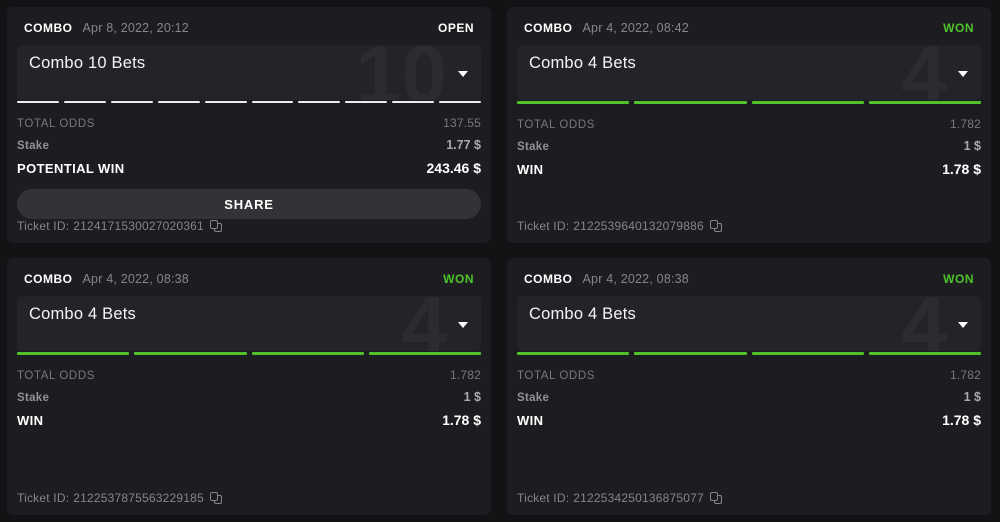 This screenshot has width=1000, height=522. Describe the element at coordinates (638, 498) in the screenshot. I see `ticket-id-value: 2122534250136875077` at that location.